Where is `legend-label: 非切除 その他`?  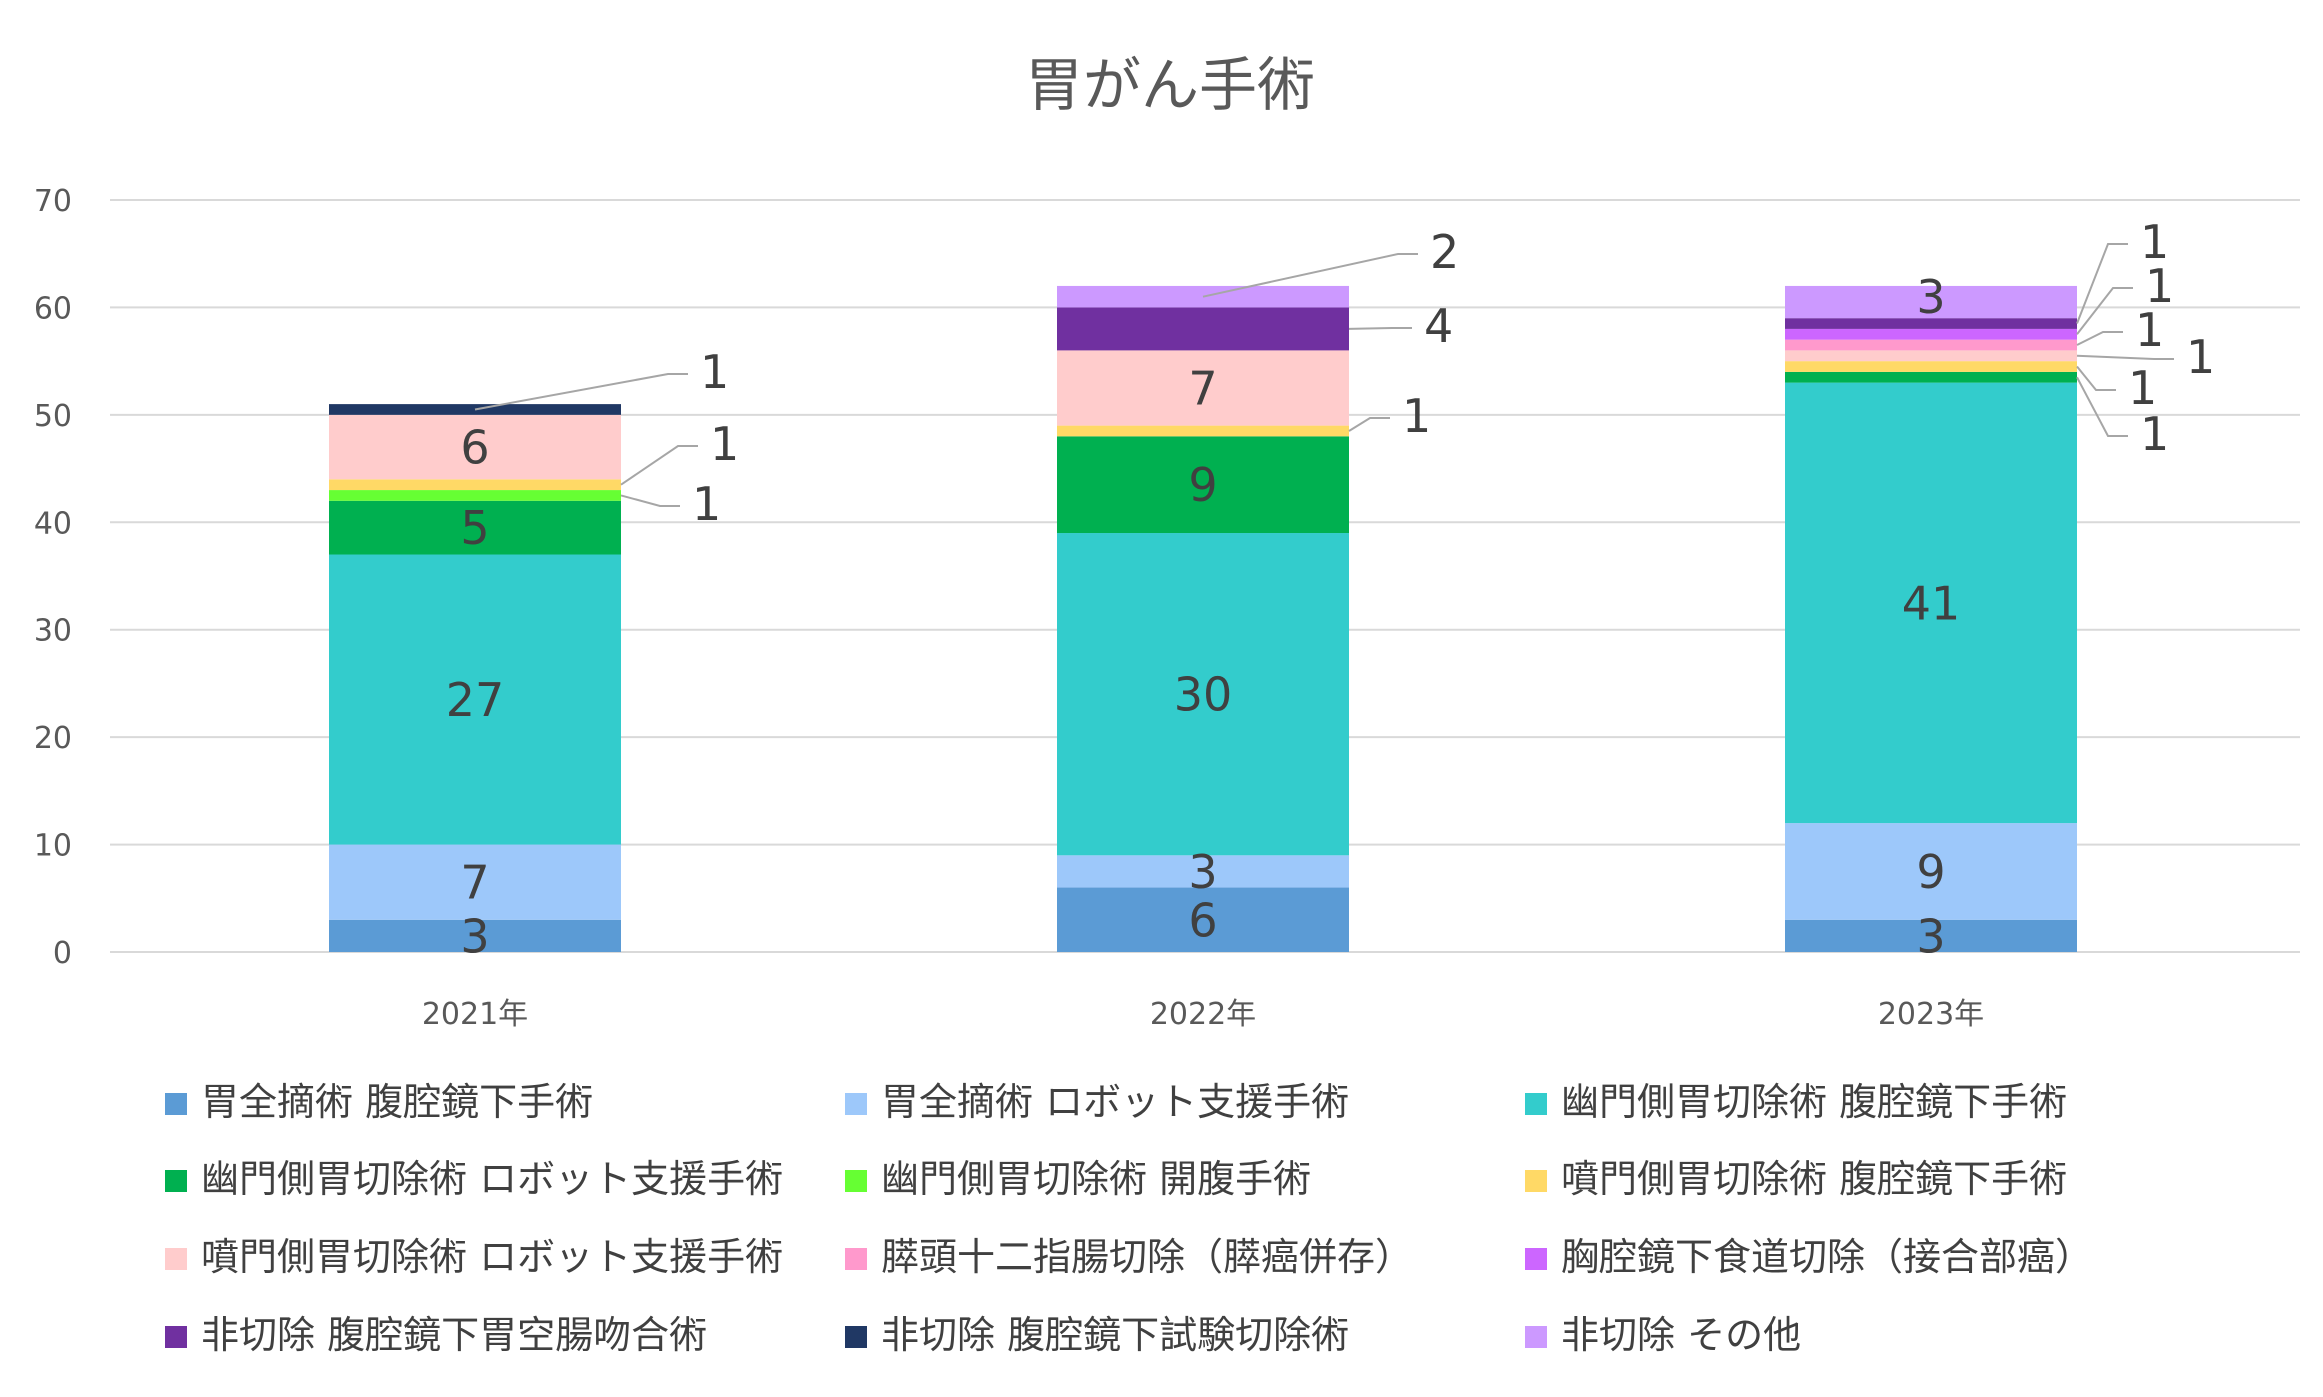 legend-label: 非切除 その他 is located at coordinates (1681, 1335).